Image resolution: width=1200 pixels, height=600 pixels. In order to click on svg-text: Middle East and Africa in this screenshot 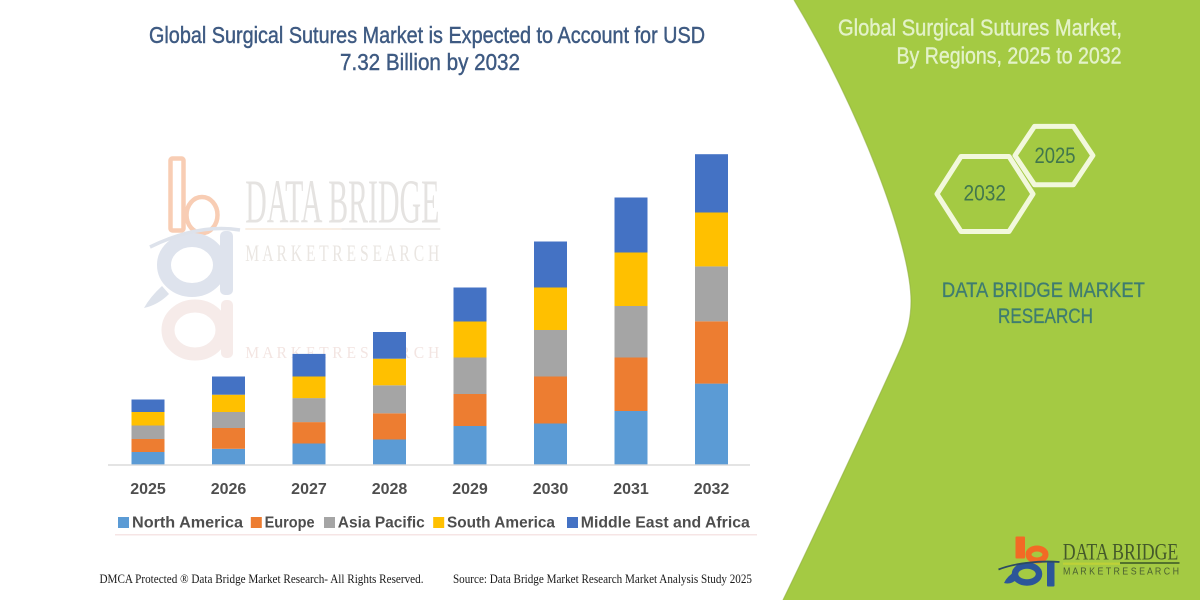, I will do `click(665, 523)`.